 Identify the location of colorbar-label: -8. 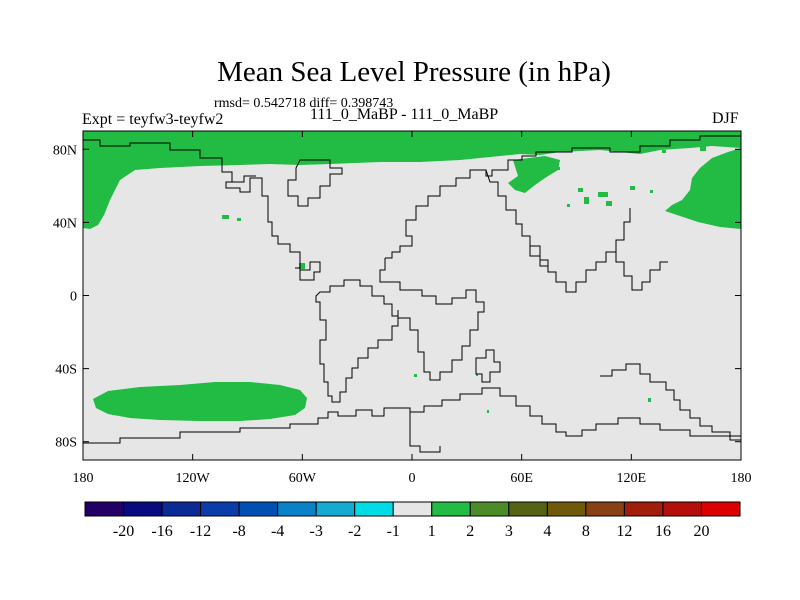
(238, 531).